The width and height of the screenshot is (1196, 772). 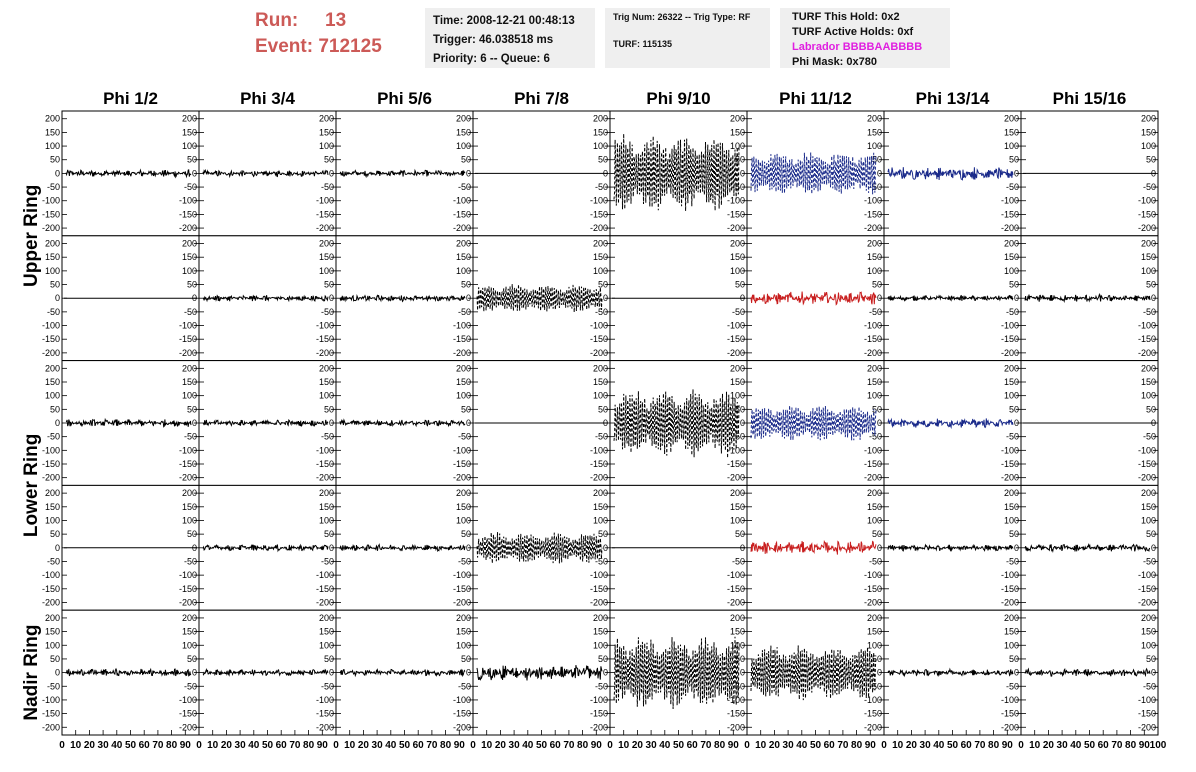 What do you see at coordinates (241, 745) in the screenshot?
I see `x-tick-label: 30` at bounding box center [241, 745].